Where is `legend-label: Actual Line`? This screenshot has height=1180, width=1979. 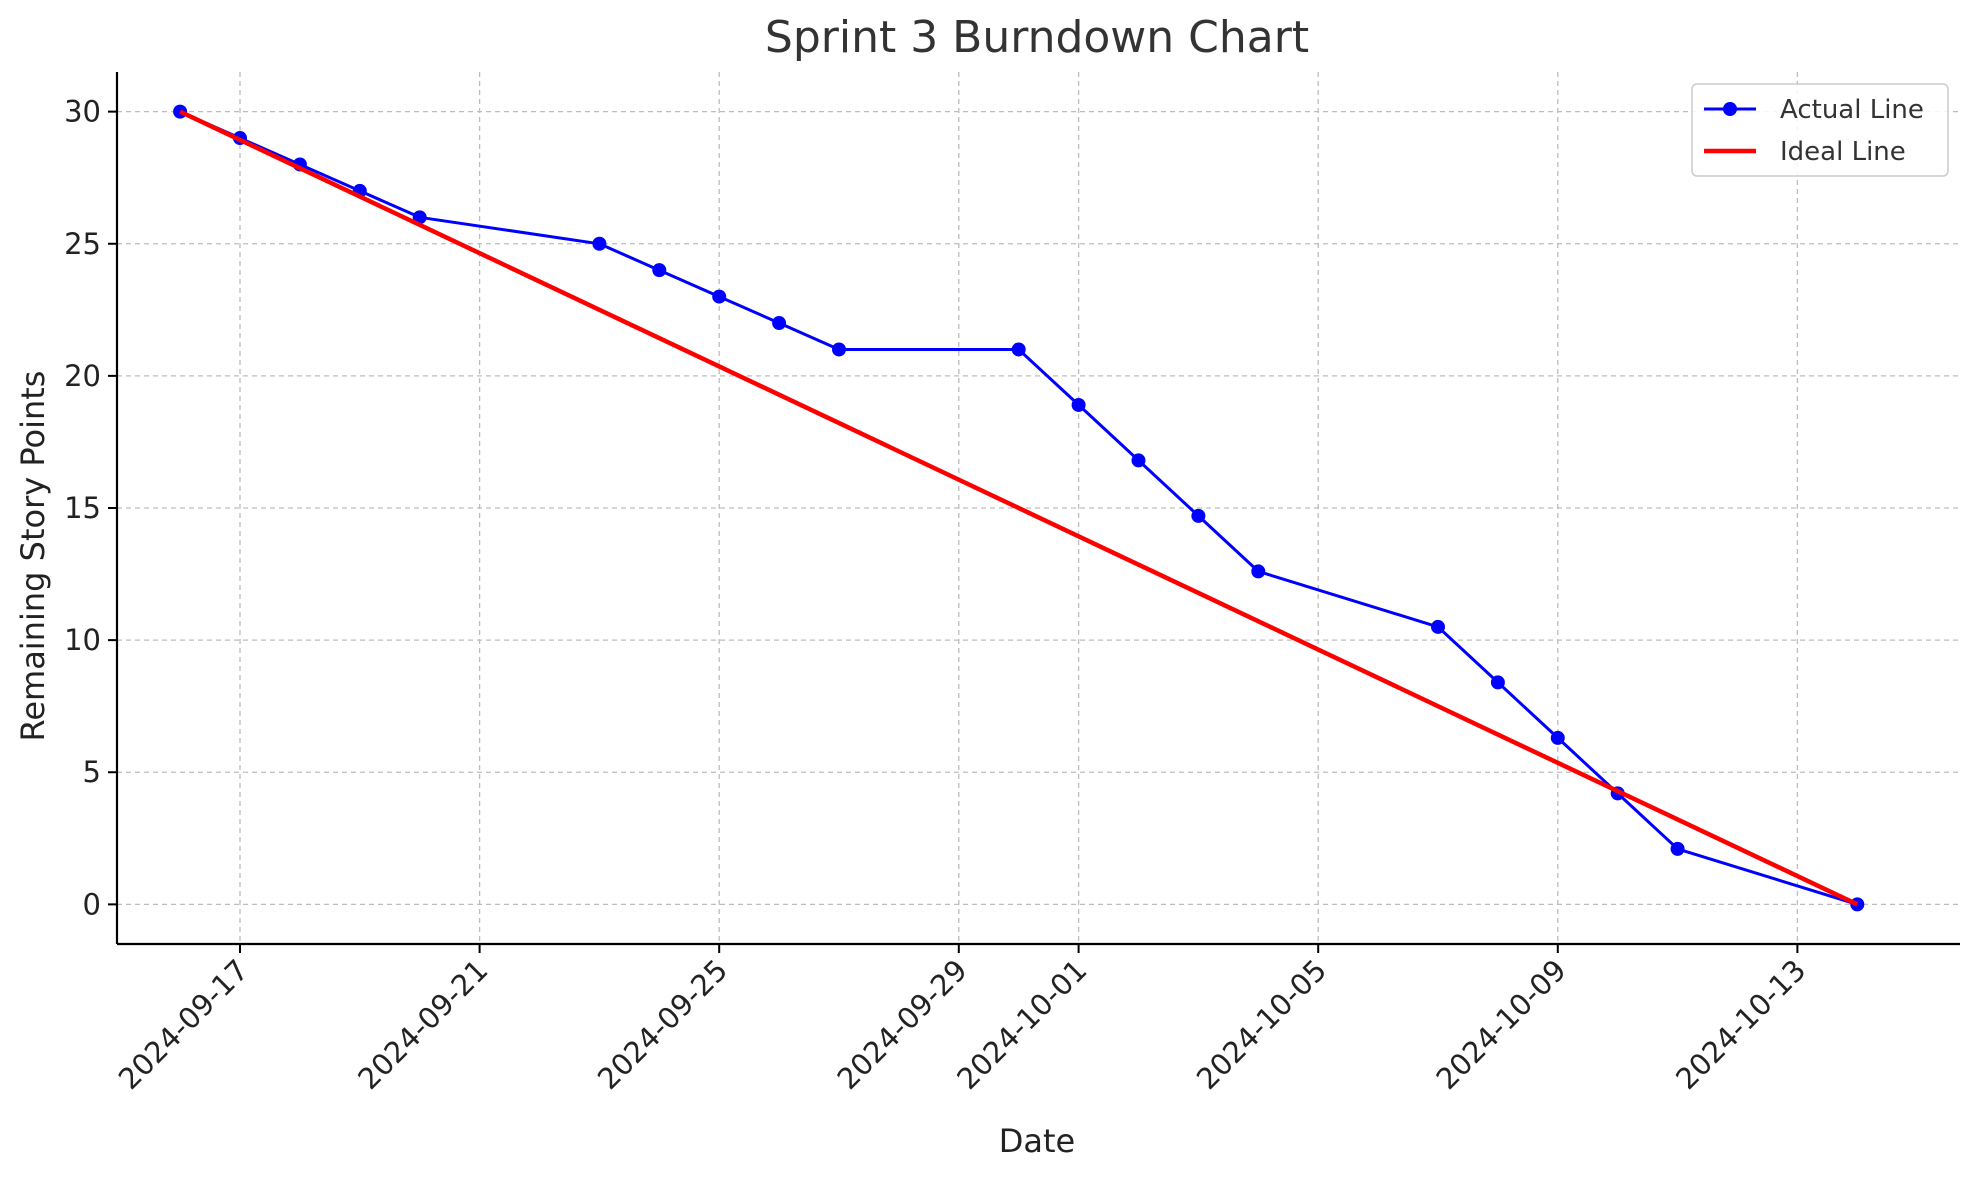
legend-label: Actual Line is located at coordinates (1852, 110).